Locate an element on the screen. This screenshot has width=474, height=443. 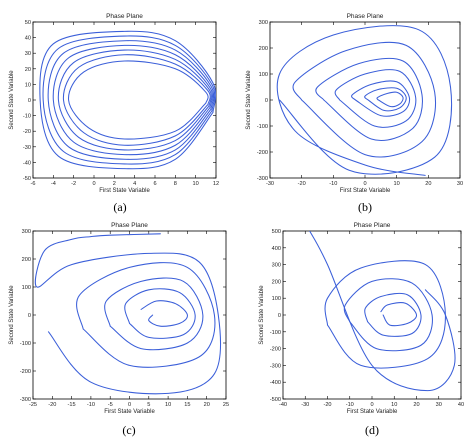
y-tick-label: -300 is located at coordinates (275, 366).